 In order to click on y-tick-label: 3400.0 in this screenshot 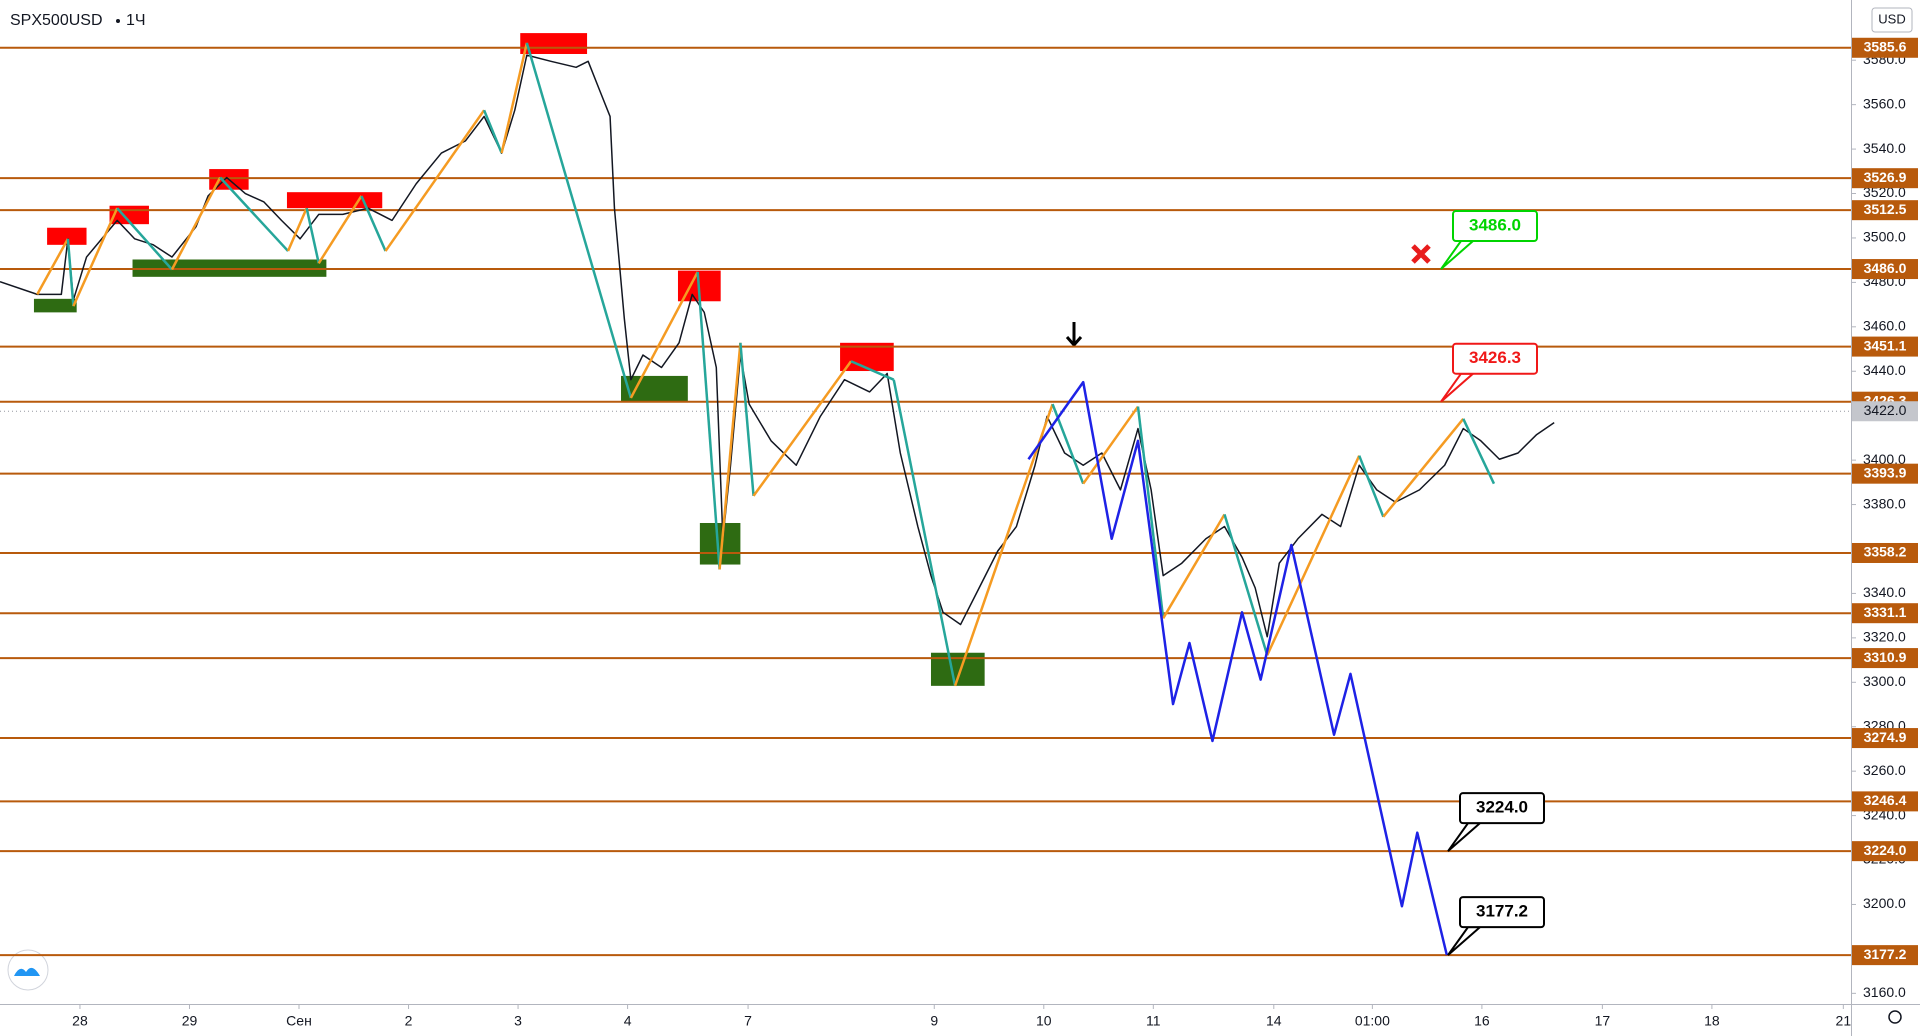, I will do `click(1884, 459)`.